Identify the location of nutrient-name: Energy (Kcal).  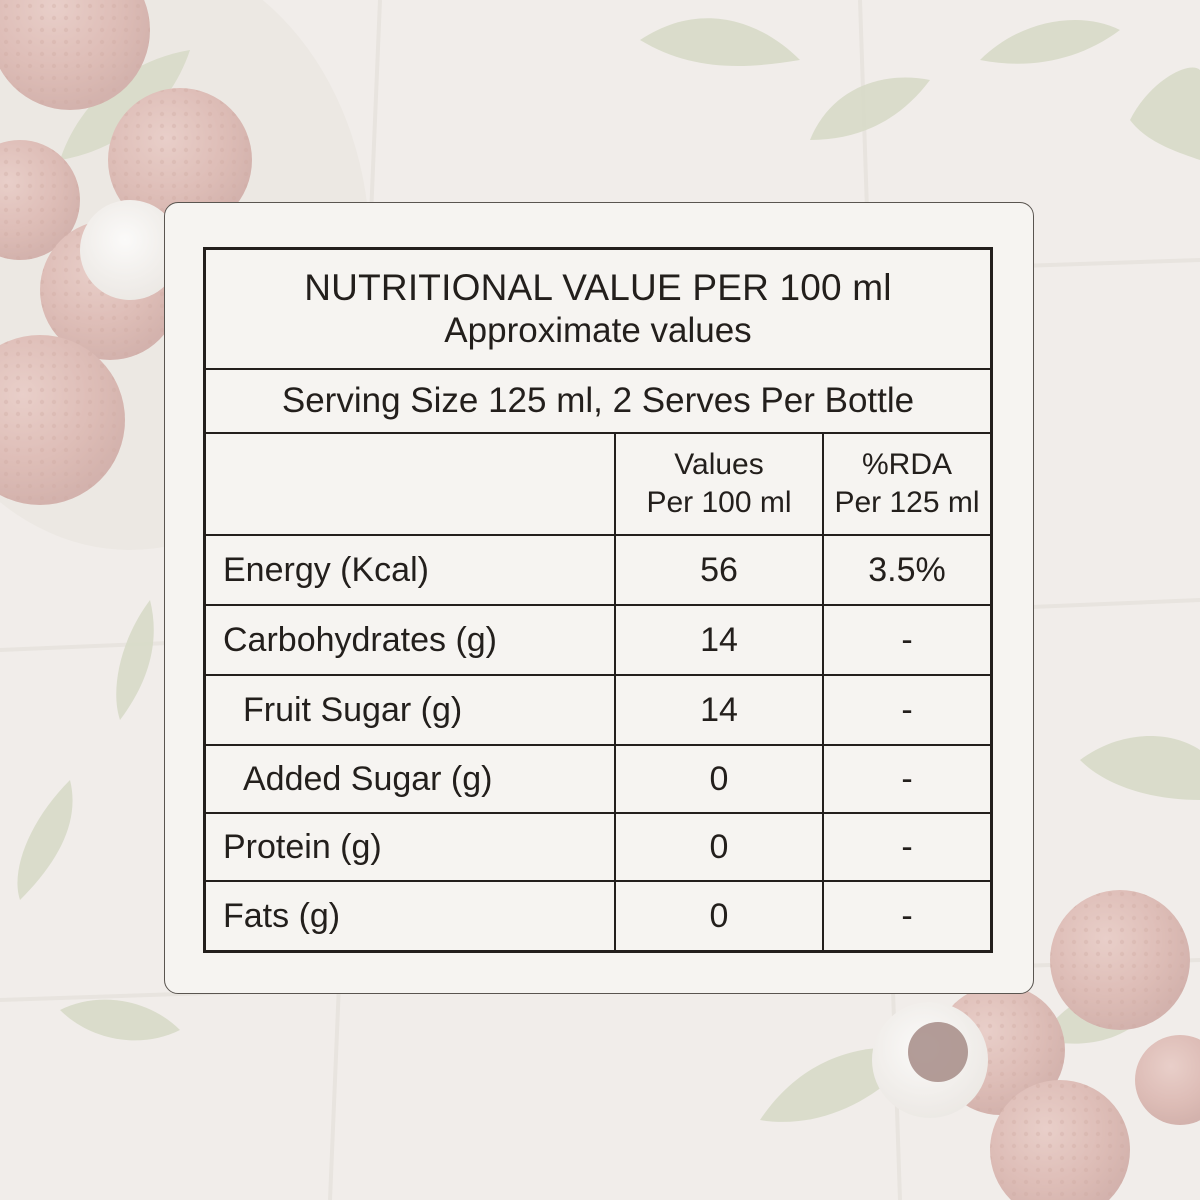
(326, 569).